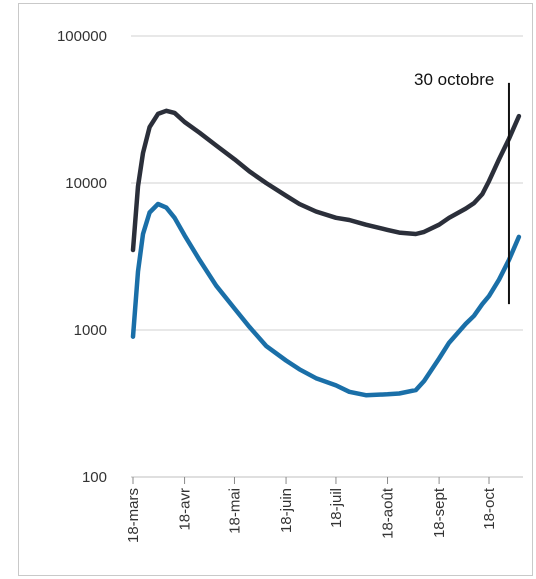 This screenshot has width=536, height=579. Describe the element at coordinates (82, 36) in the screenshot. I see `y-tick-label: 100000` at that location.